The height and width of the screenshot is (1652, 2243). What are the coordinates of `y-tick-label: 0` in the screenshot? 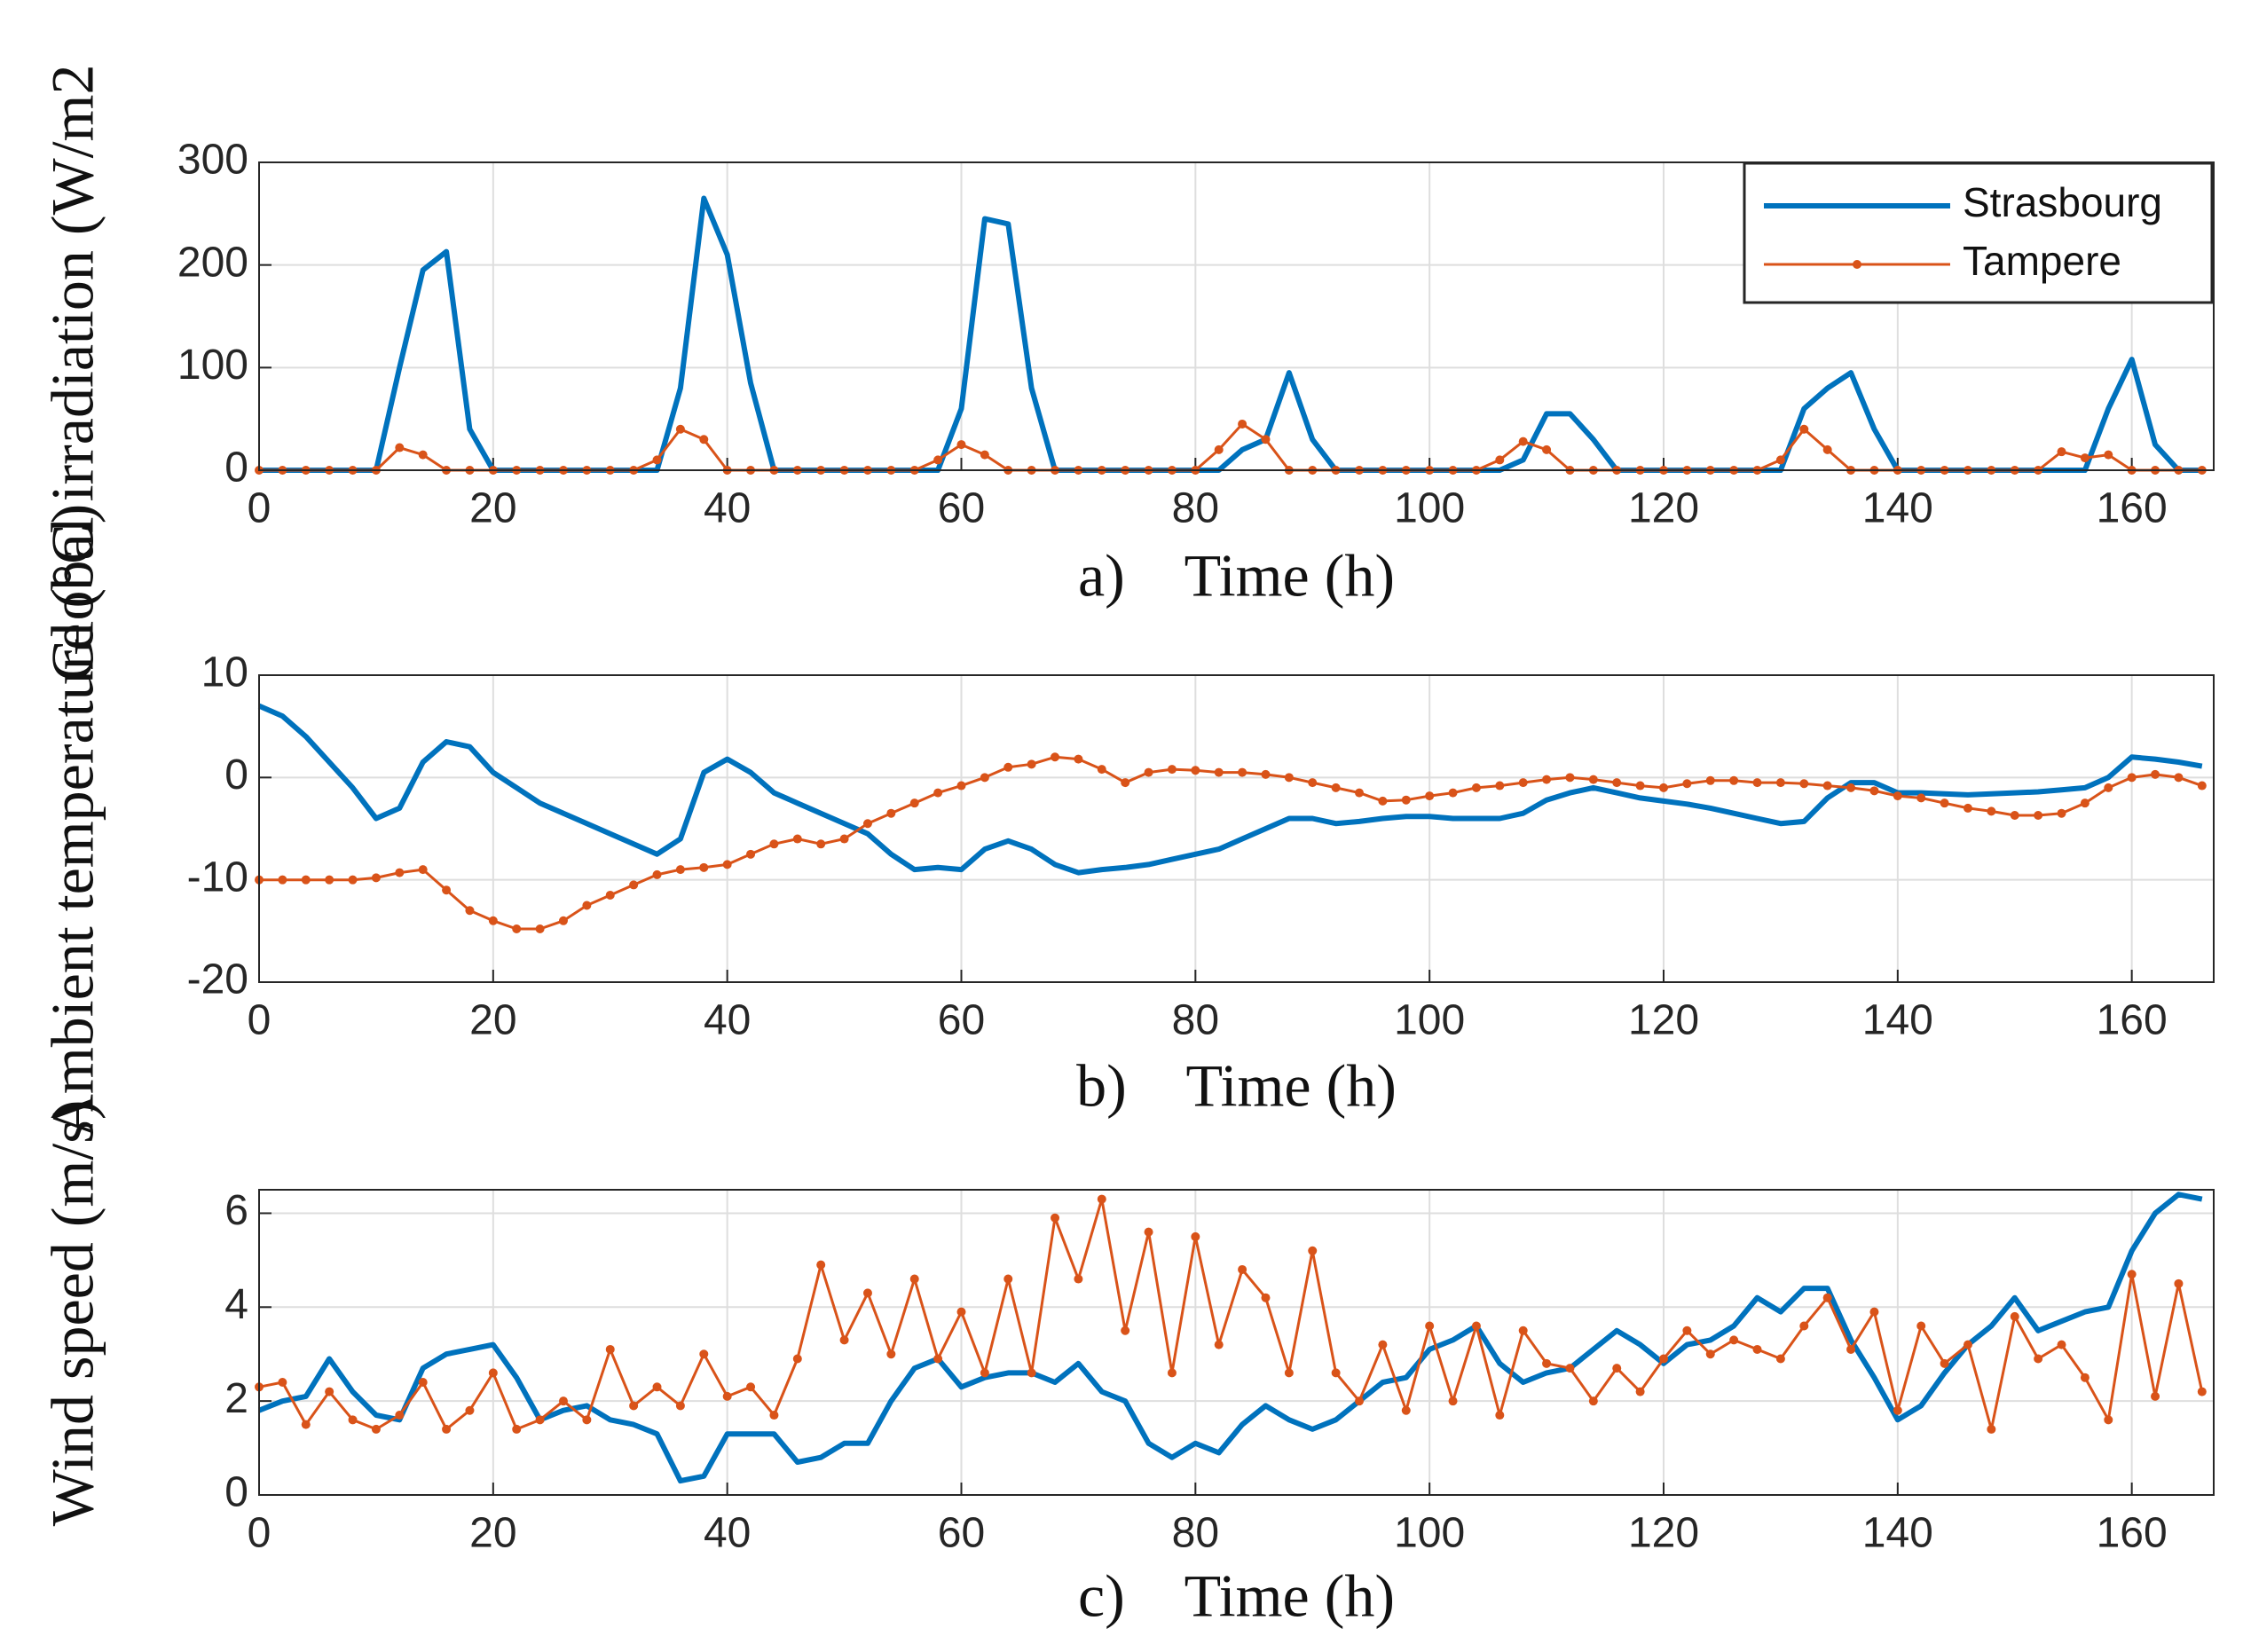 It's located at (236, 468).